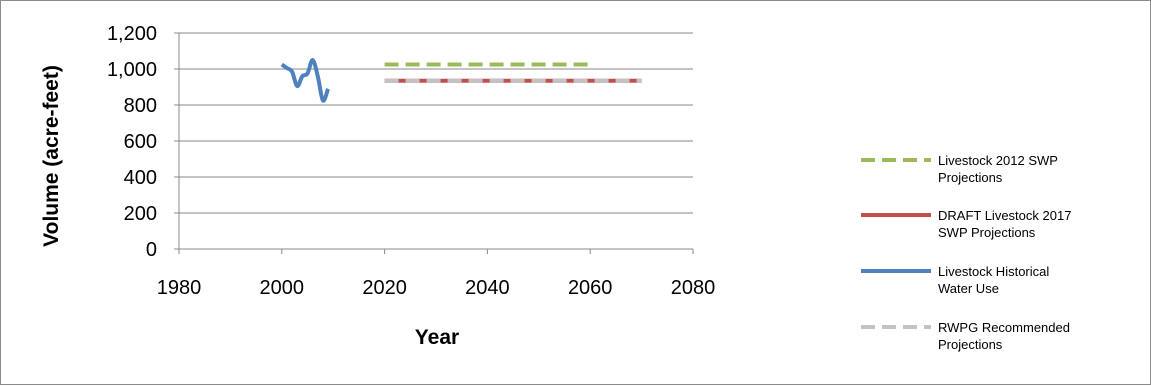  What do you see at coordinates (590, 288) in the screenshot?
I see `x-tick-label: 2060` at bounding box center [590, 288].